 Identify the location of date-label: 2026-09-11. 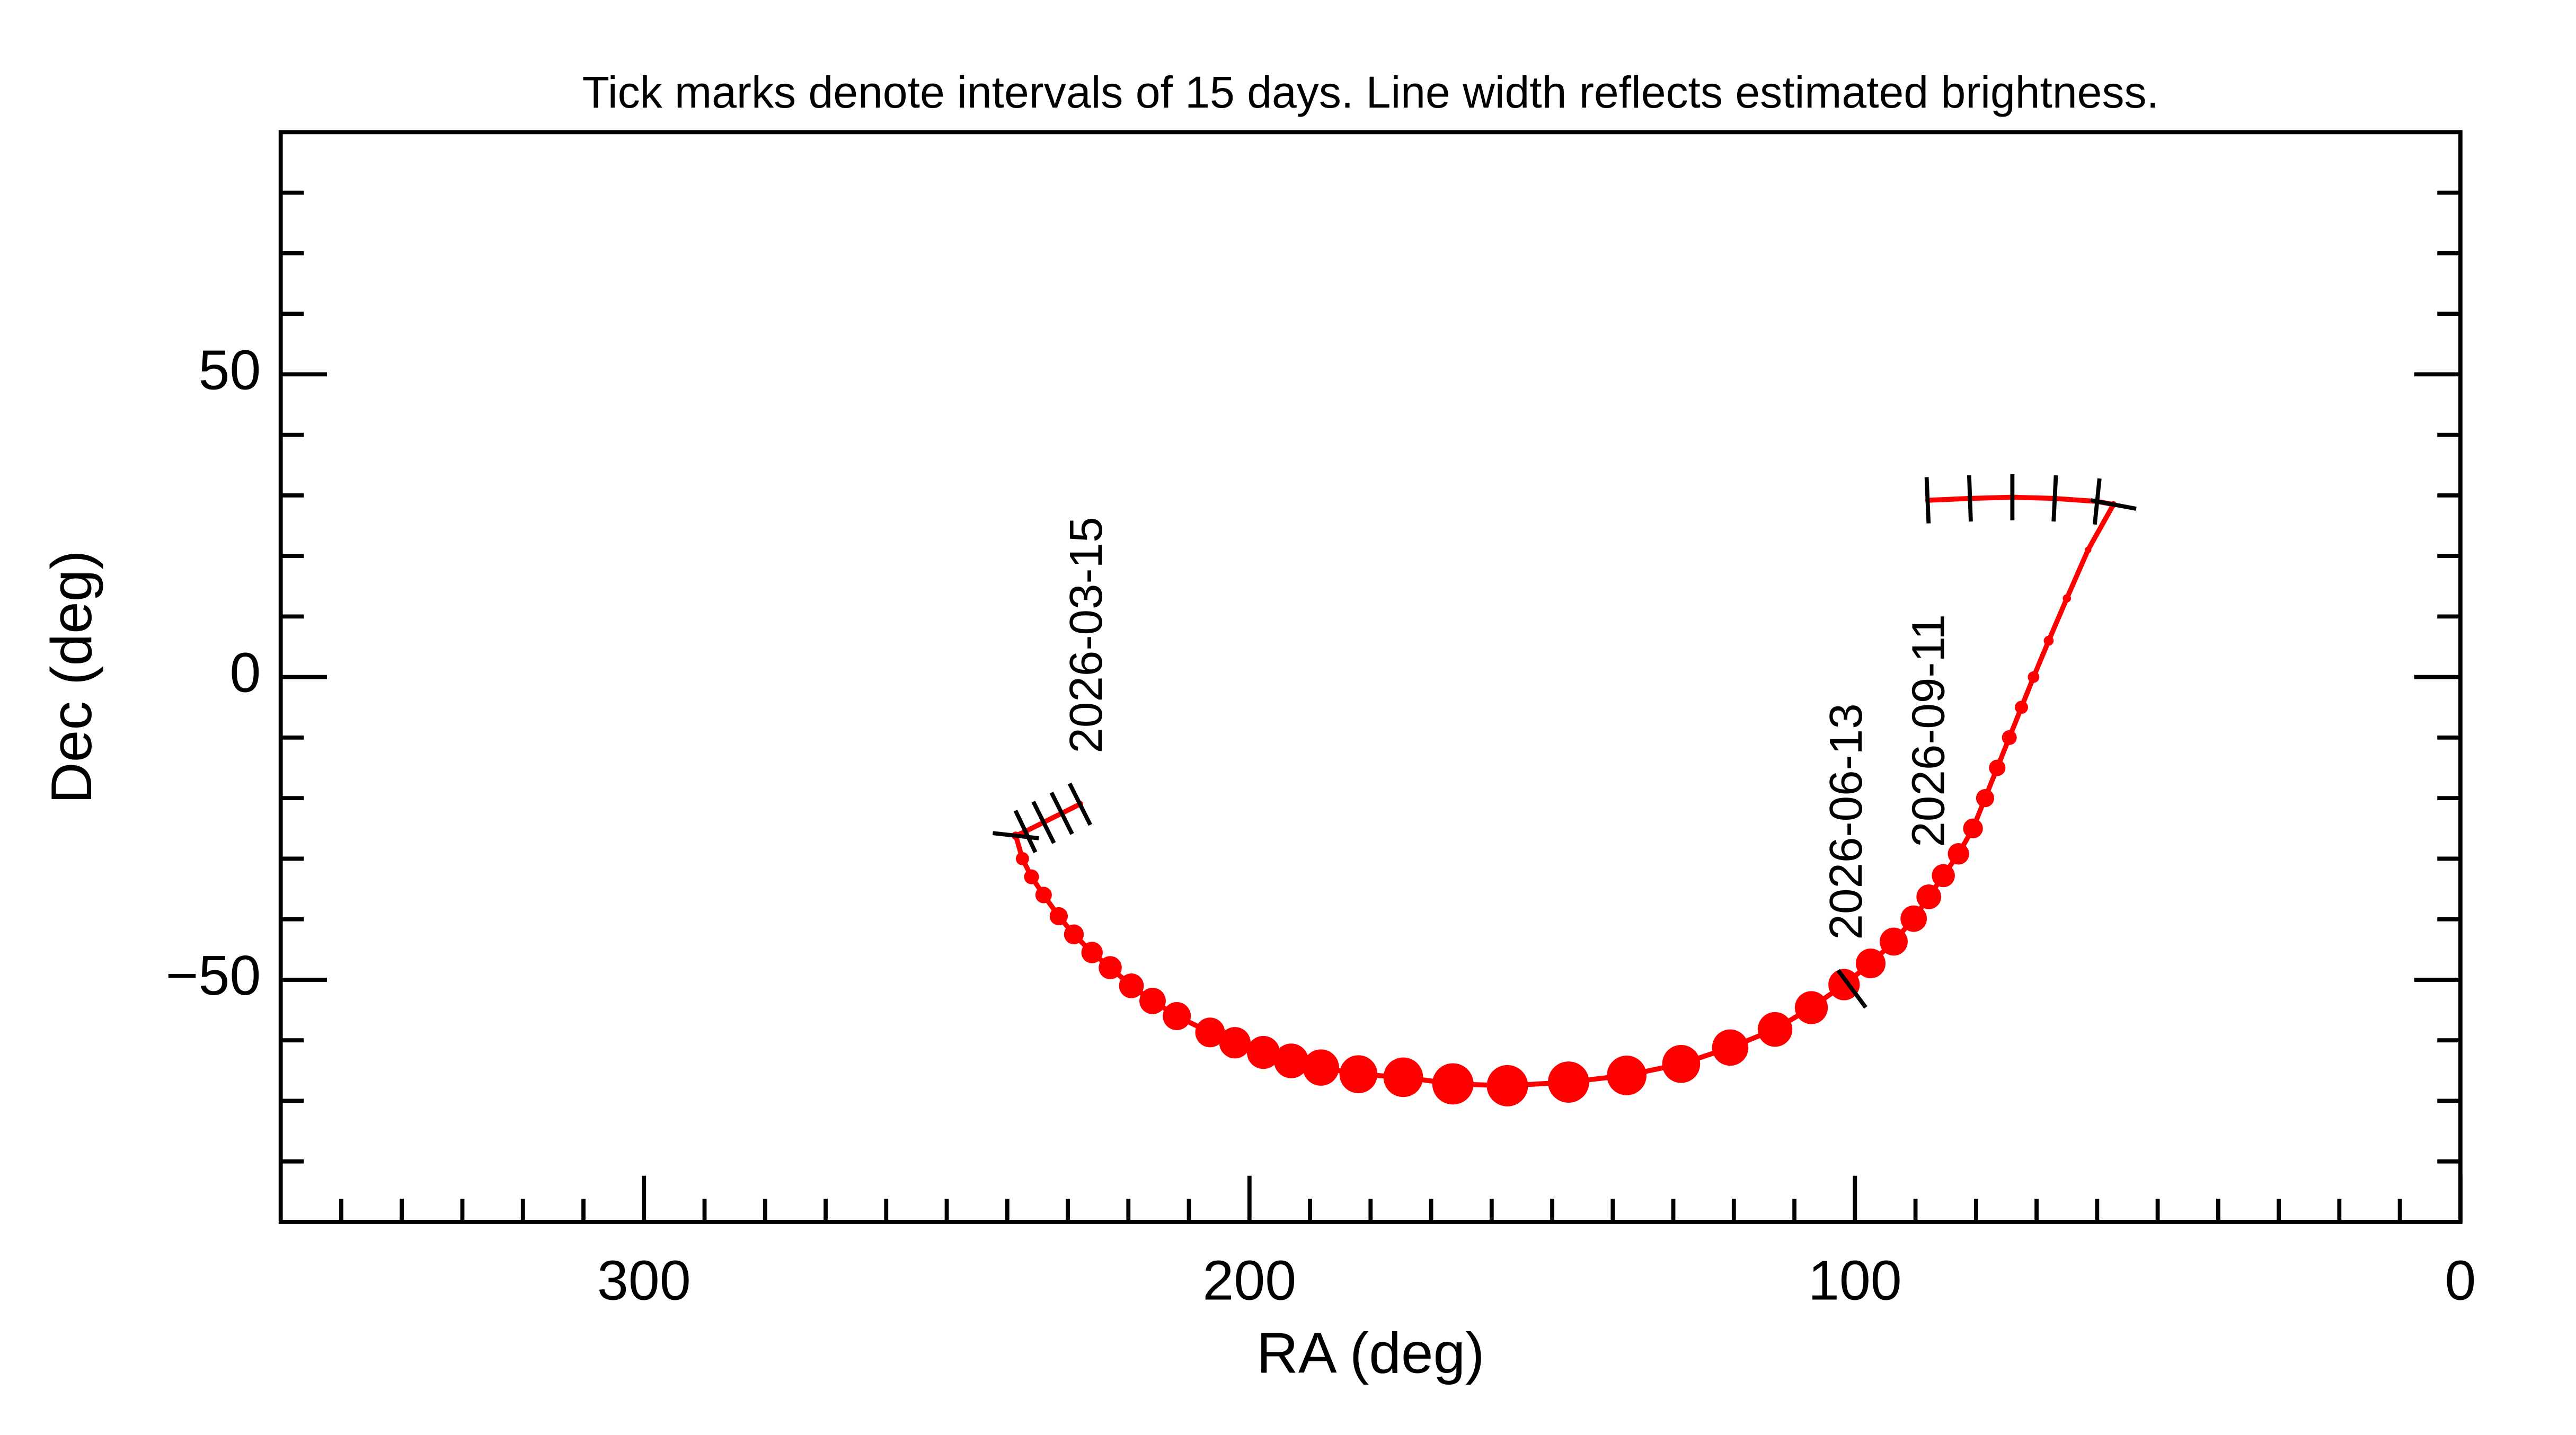
(1928, 730).